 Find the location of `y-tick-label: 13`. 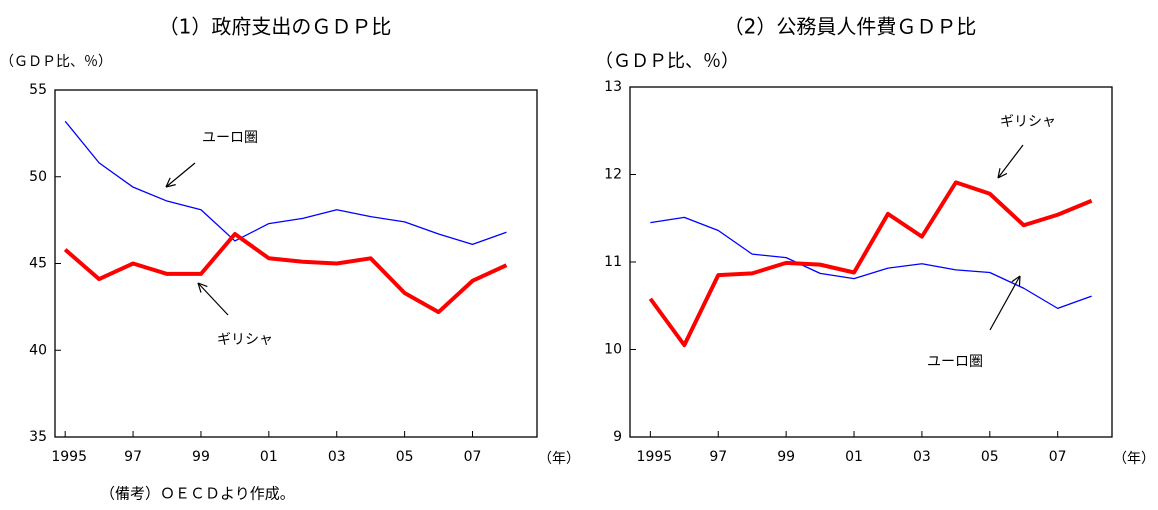

y-tick-label: 13 is located at coordinates (613, 87).